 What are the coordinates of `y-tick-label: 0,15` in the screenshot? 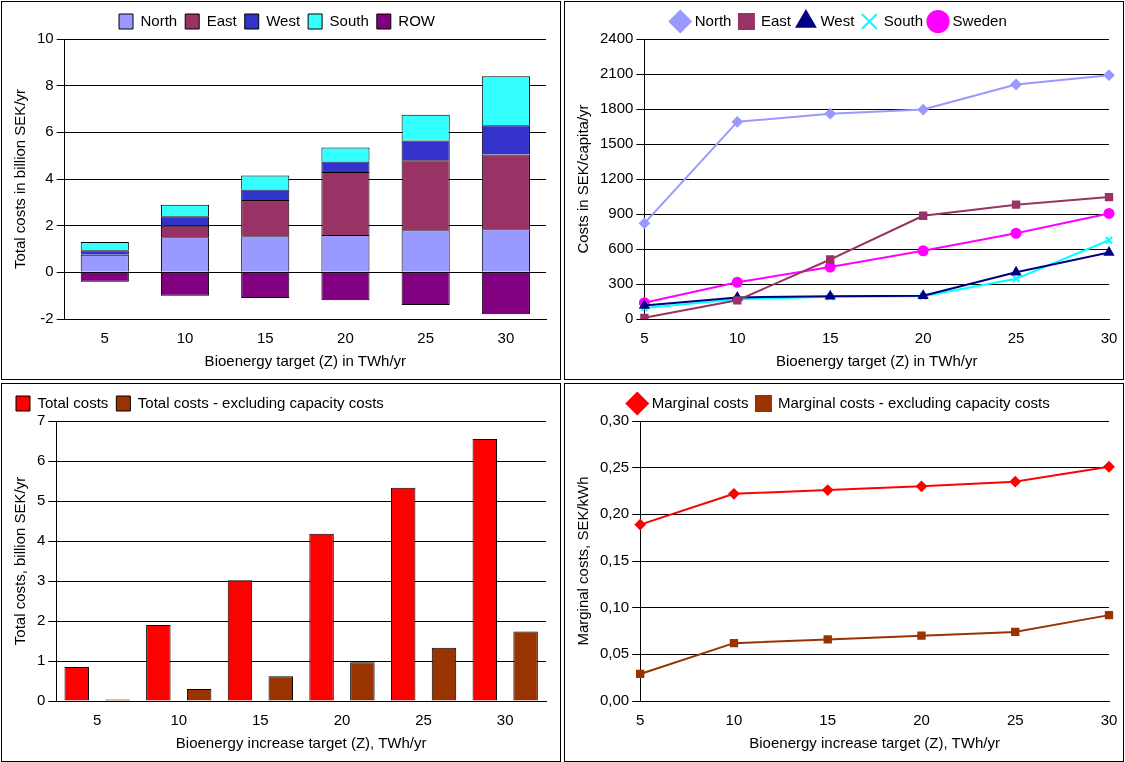 It's located at (614, 560).